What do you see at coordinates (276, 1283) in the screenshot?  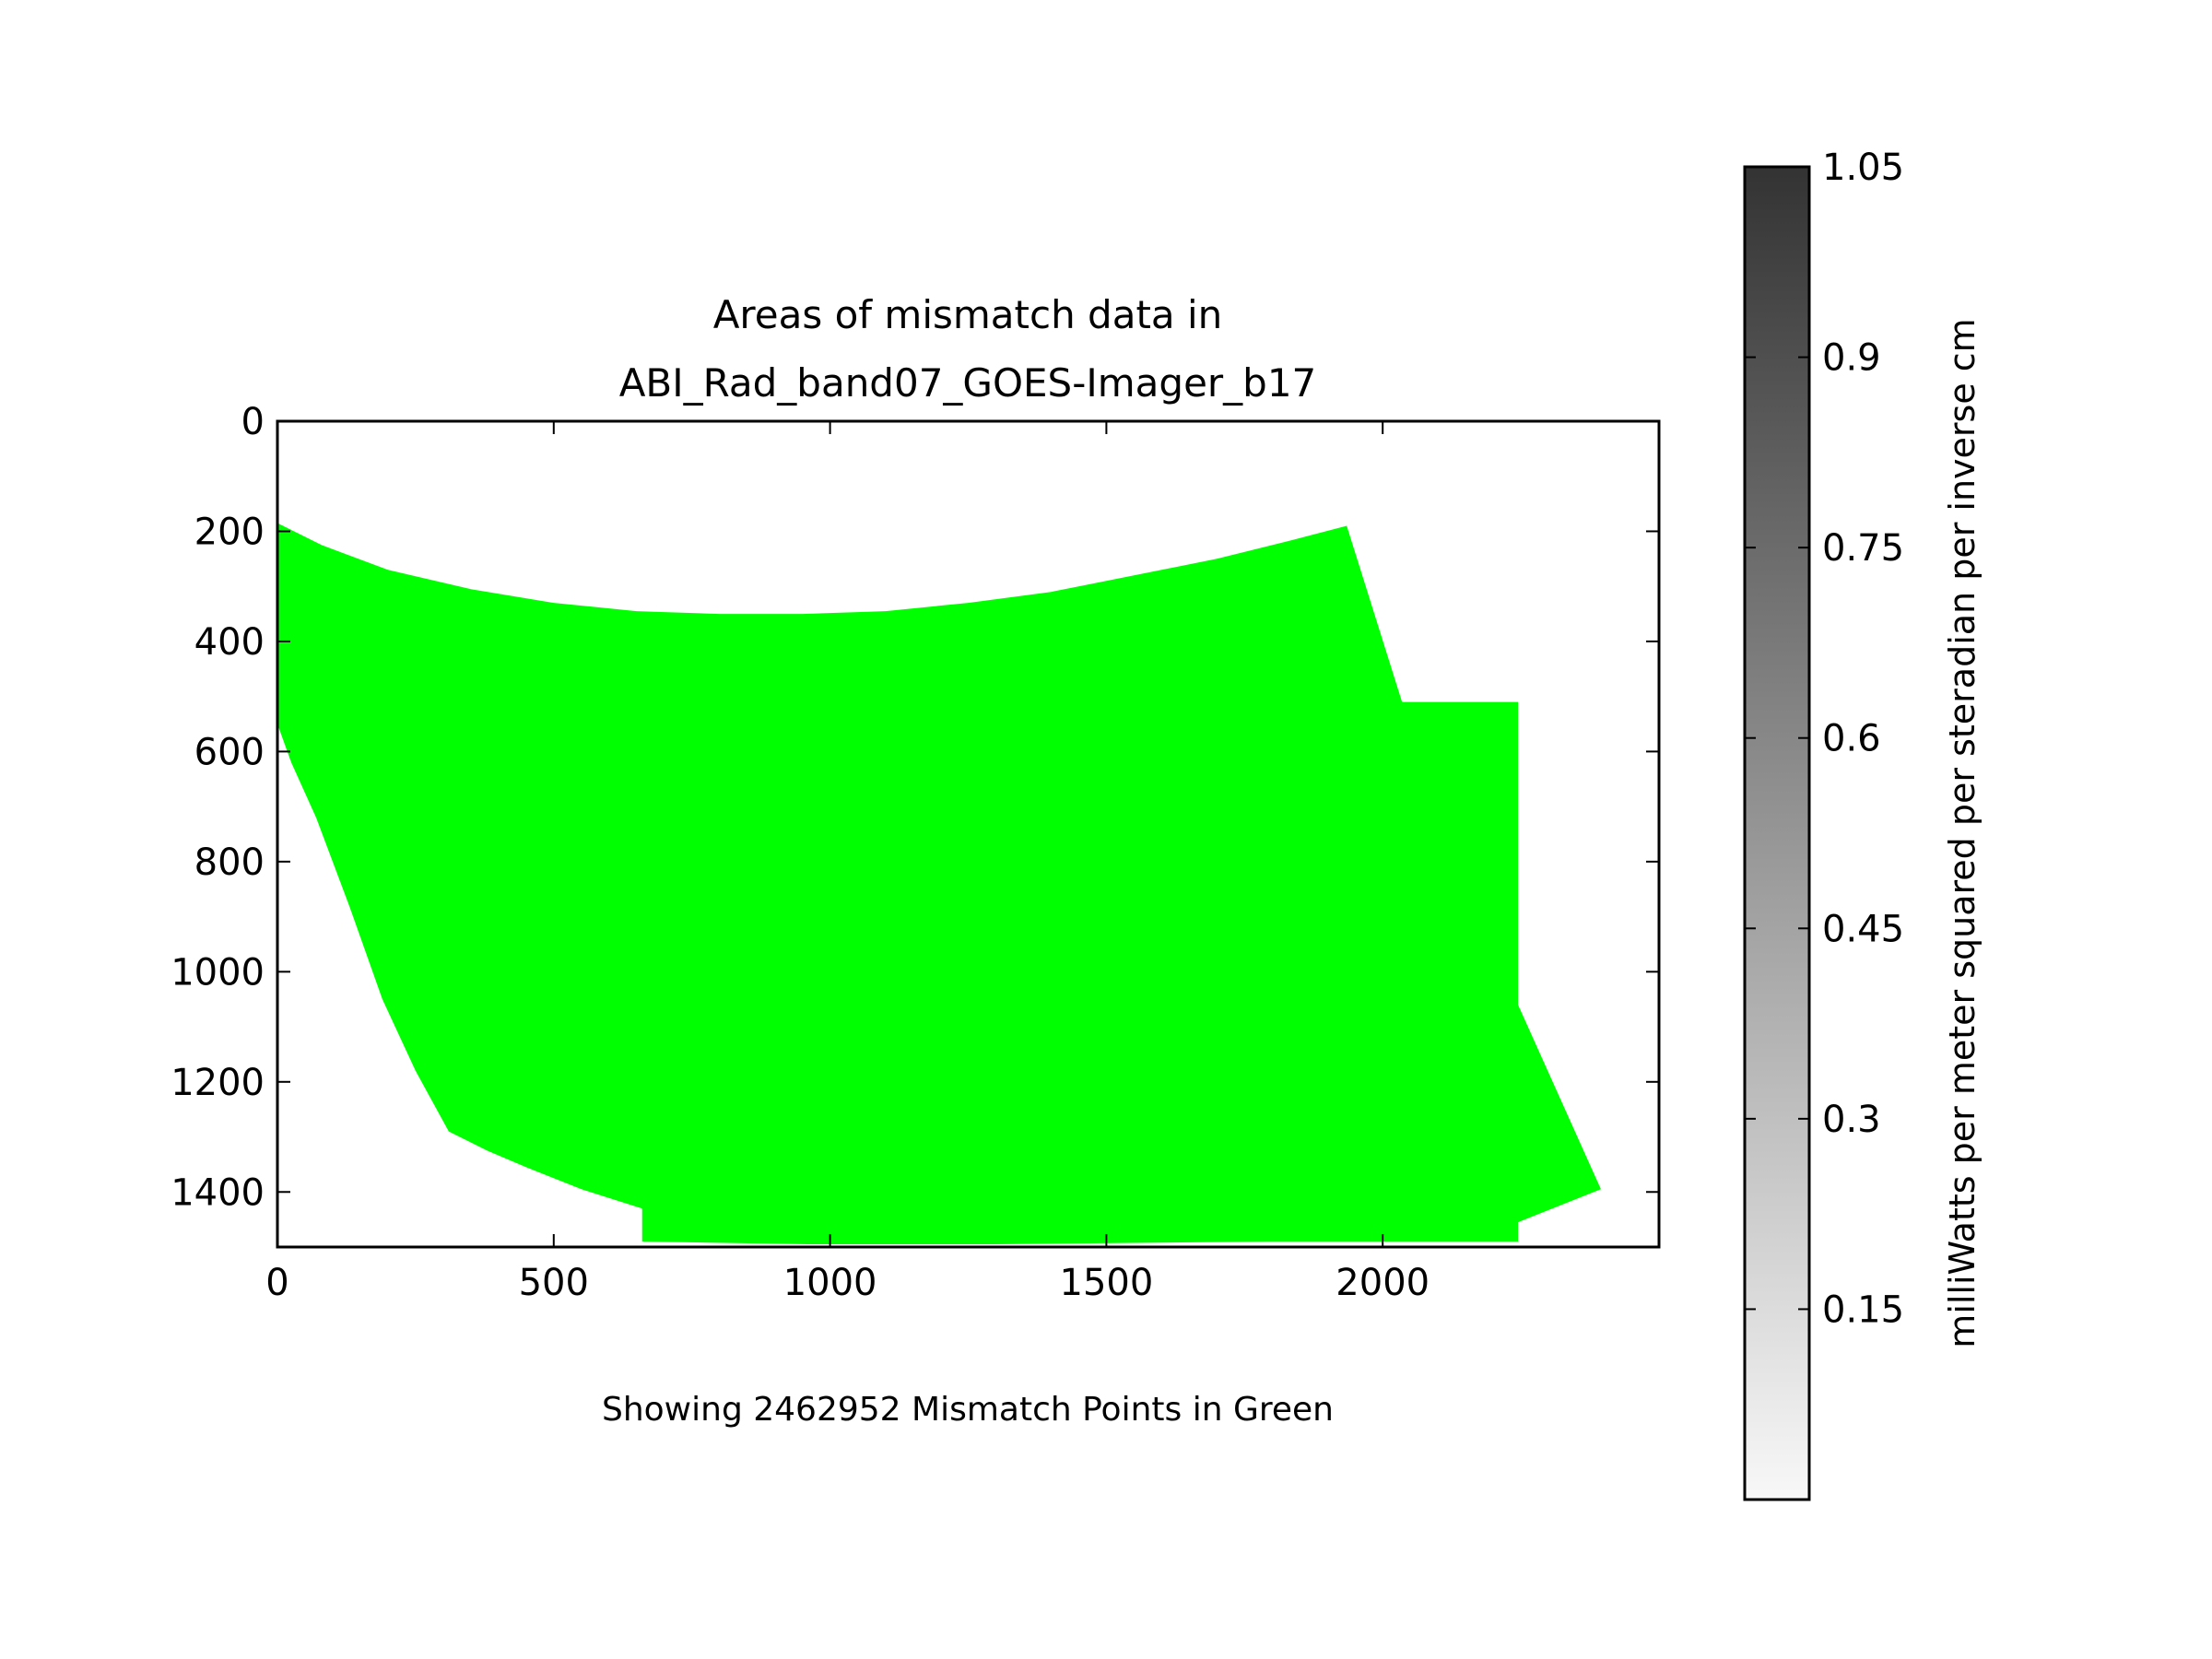 I see `x-tick-label: 0` at bounding box center [276, 1283].